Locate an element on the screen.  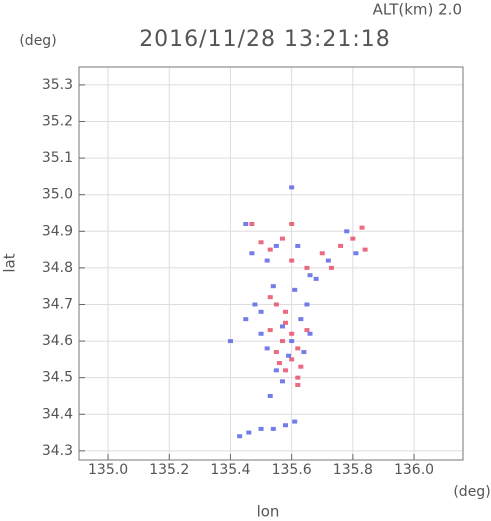
x-tick-label: 135.6 is located at coordinates (292, 470).